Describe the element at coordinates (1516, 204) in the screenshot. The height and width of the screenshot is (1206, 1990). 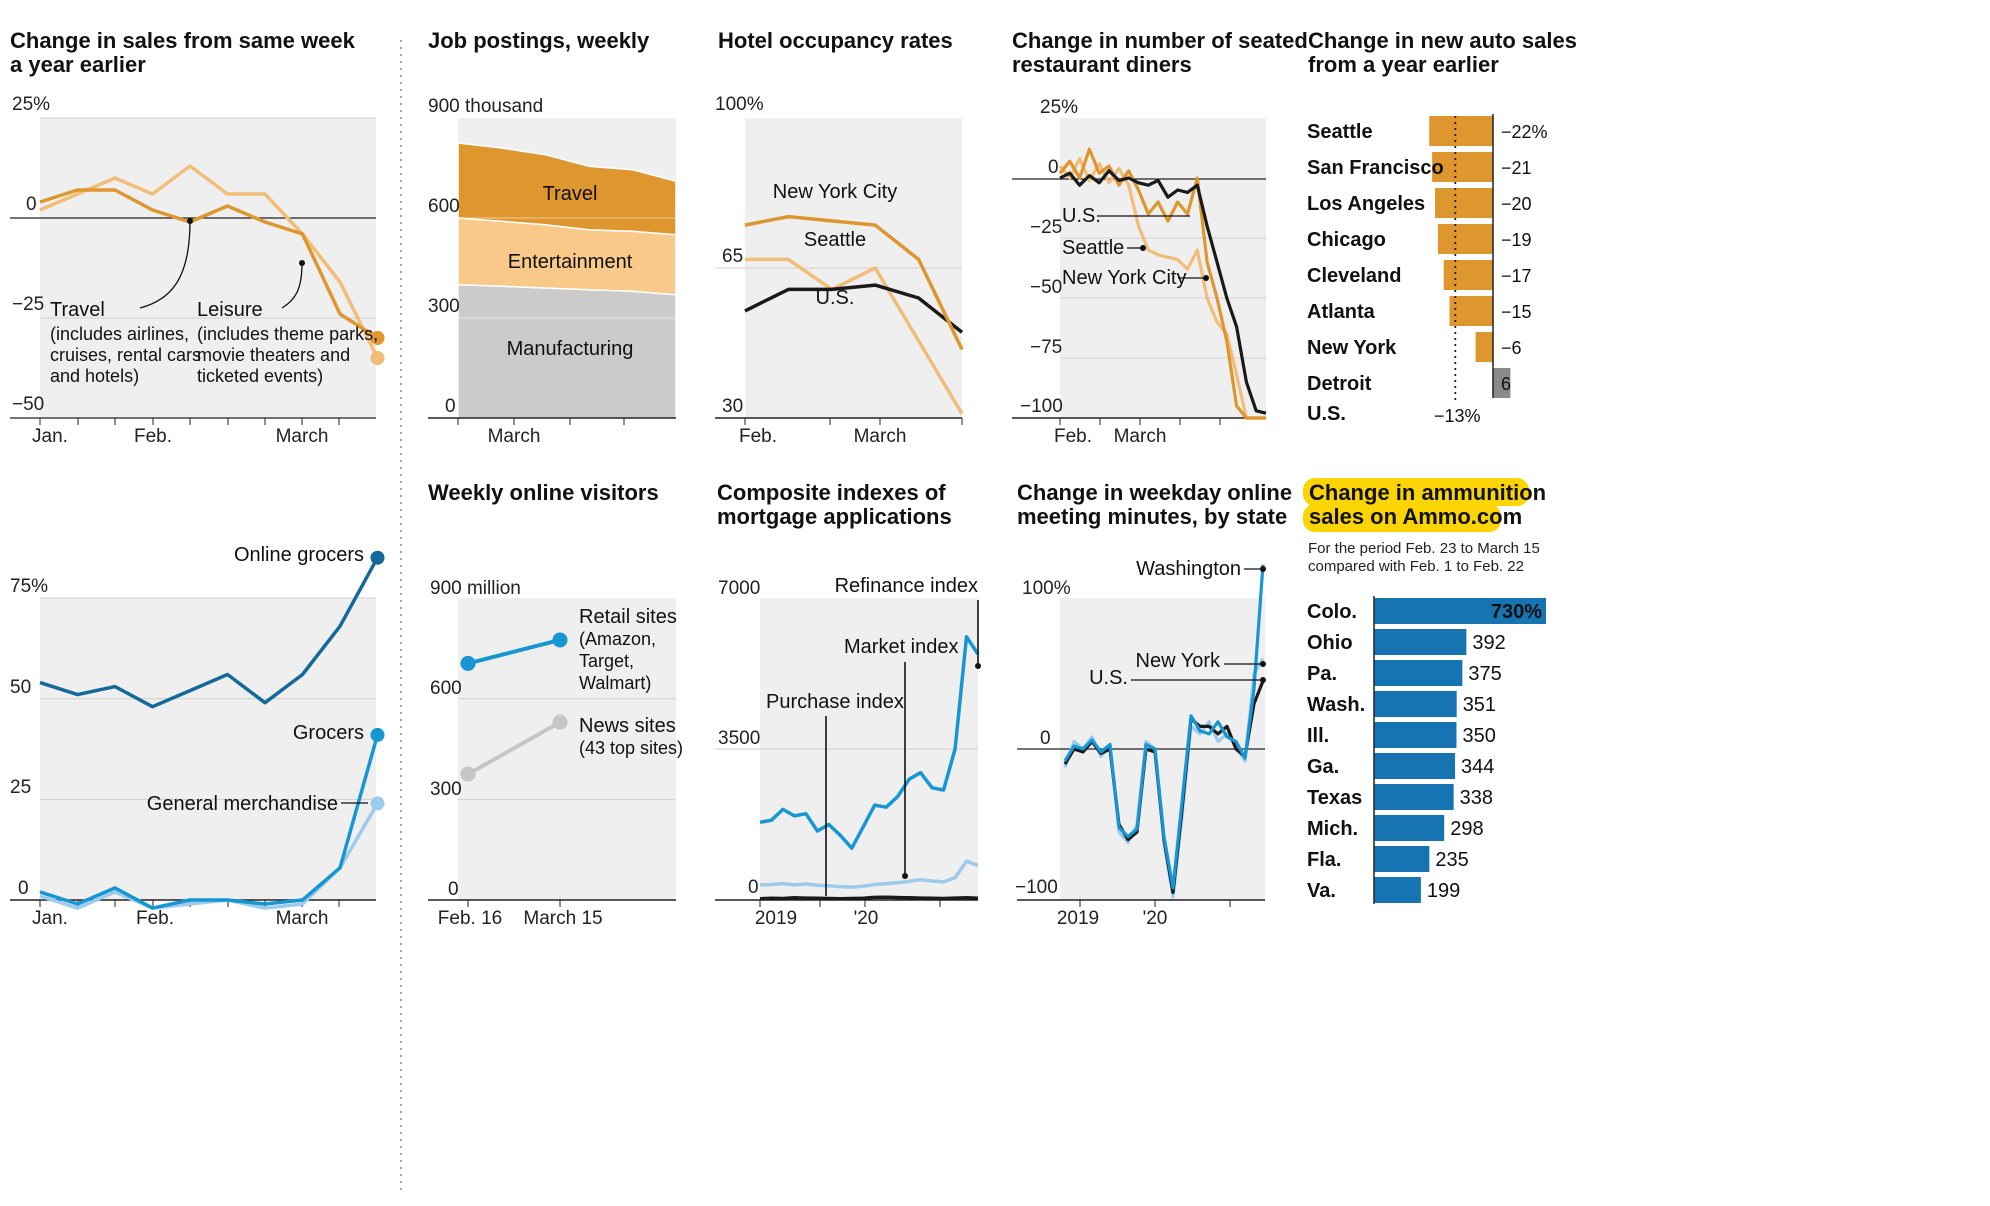
I see `bar-value-label: −20` at that location.